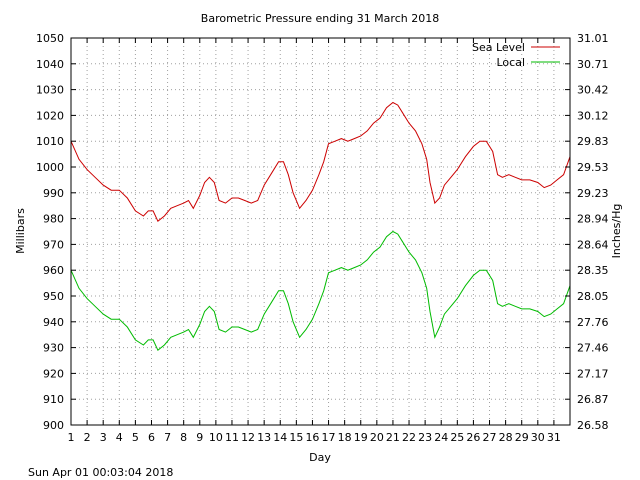 The width and height of the screenshot is (640, 480). Describe the element at coordinates (441, 437) in the screenshot. I see `x-tick-label: 24` at that location.